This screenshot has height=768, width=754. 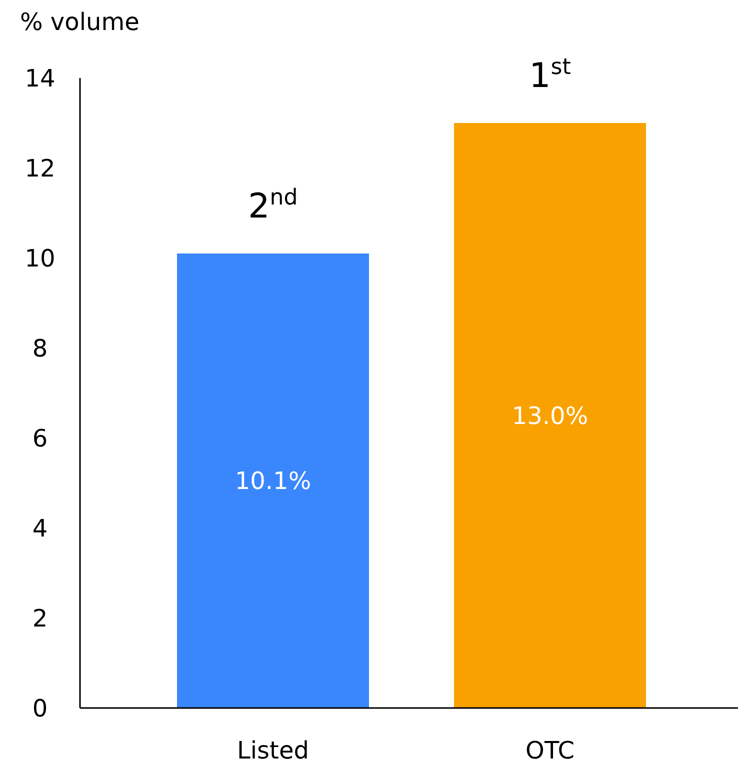 I want to click on y-tick-label: 2, so click(x=40, y=618).